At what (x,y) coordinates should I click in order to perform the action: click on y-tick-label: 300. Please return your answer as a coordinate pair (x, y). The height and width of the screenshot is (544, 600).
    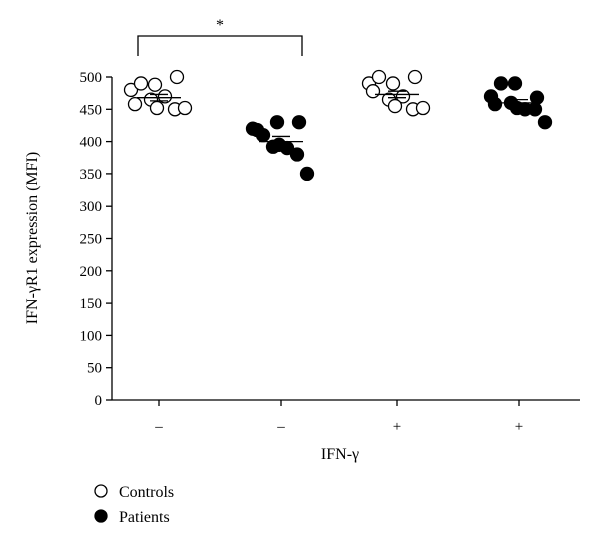
    Looking at the image, I should click on (91, 207).